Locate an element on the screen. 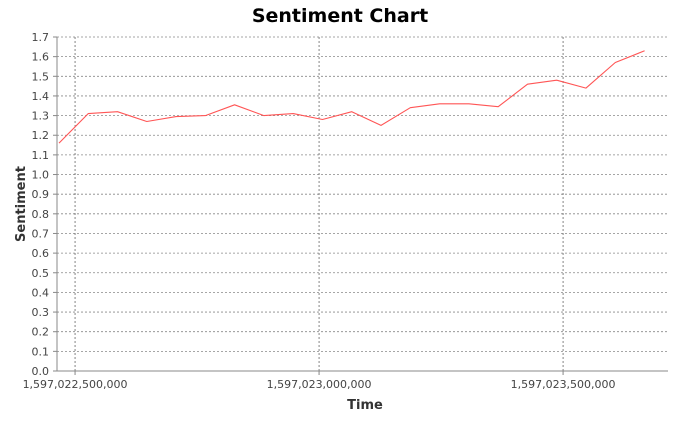 The width and height of the screenshot is (680, 424). chart-title: Sentiment Chart is located at coordinates (340, 16).